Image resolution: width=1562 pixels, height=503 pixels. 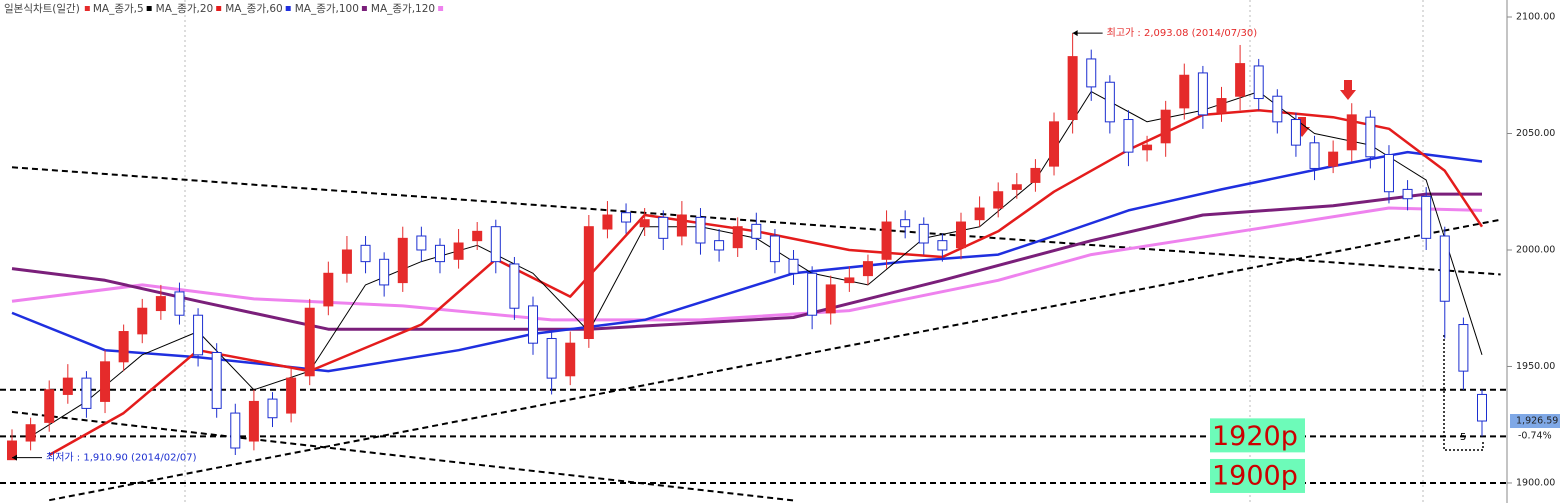 What do you see at coordinates (1463, 393) in the screenshot?
I see `bracket` at bounding box center [1463, 393].